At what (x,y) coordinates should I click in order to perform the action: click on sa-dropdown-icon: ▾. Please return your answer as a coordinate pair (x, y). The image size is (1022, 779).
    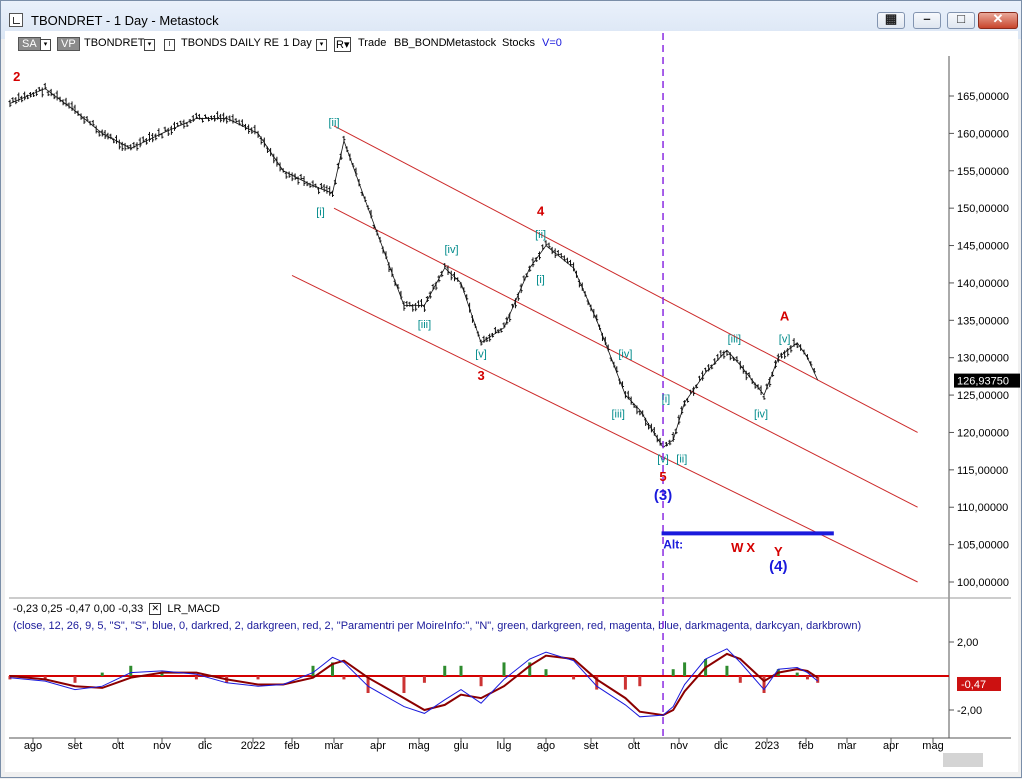
    Looking at the image, I should click on (45, 45).